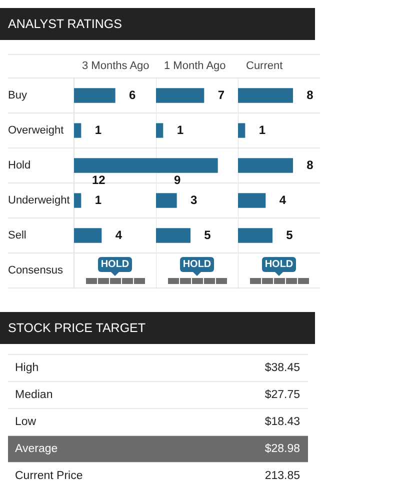 The image size is (419, 500). Describe the element at coordinates (194, 199) in the screenshot. I see `data-label: 3` at that location.